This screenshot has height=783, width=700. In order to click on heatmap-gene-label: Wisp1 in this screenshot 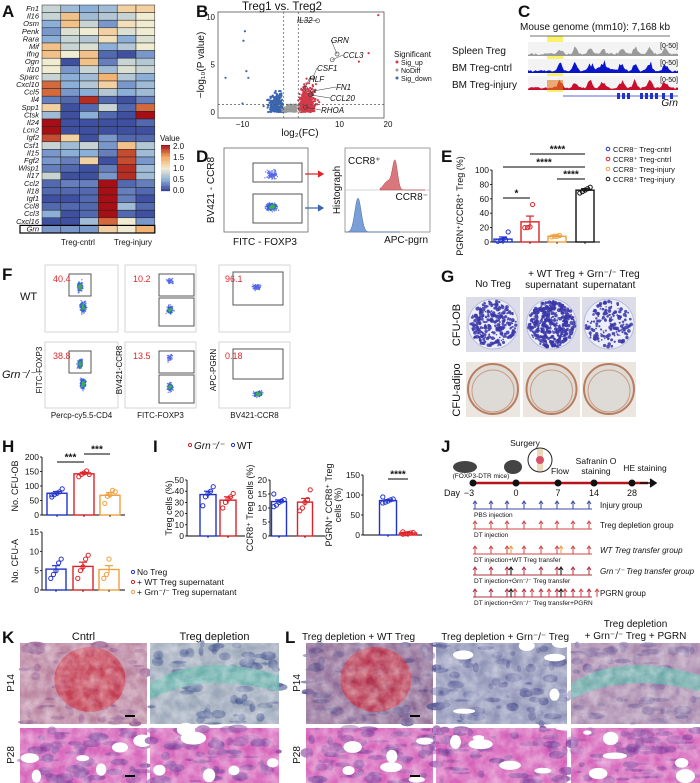, I will do `click(28, 168)`.